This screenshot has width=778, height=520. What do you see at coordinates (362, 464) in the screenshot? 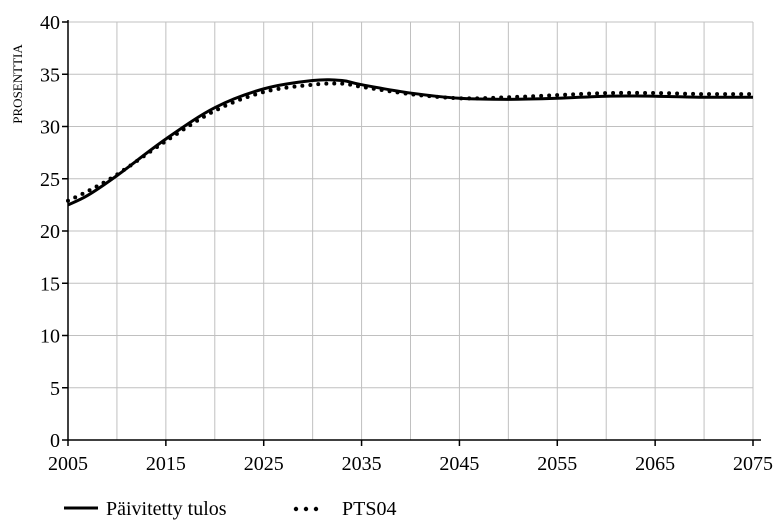
I see `x-tick-label: 2035` at bounding box center [362, 464].